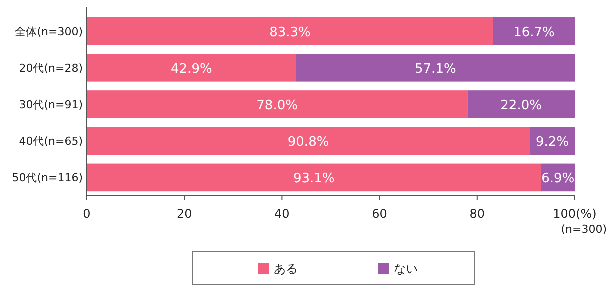 The height and width of the screenshot is (290, 612). What do you see at coordinates (575, 214) in the screenshot?
I see `x-tick-label: 100(%)` at bounding box center [575, 214].